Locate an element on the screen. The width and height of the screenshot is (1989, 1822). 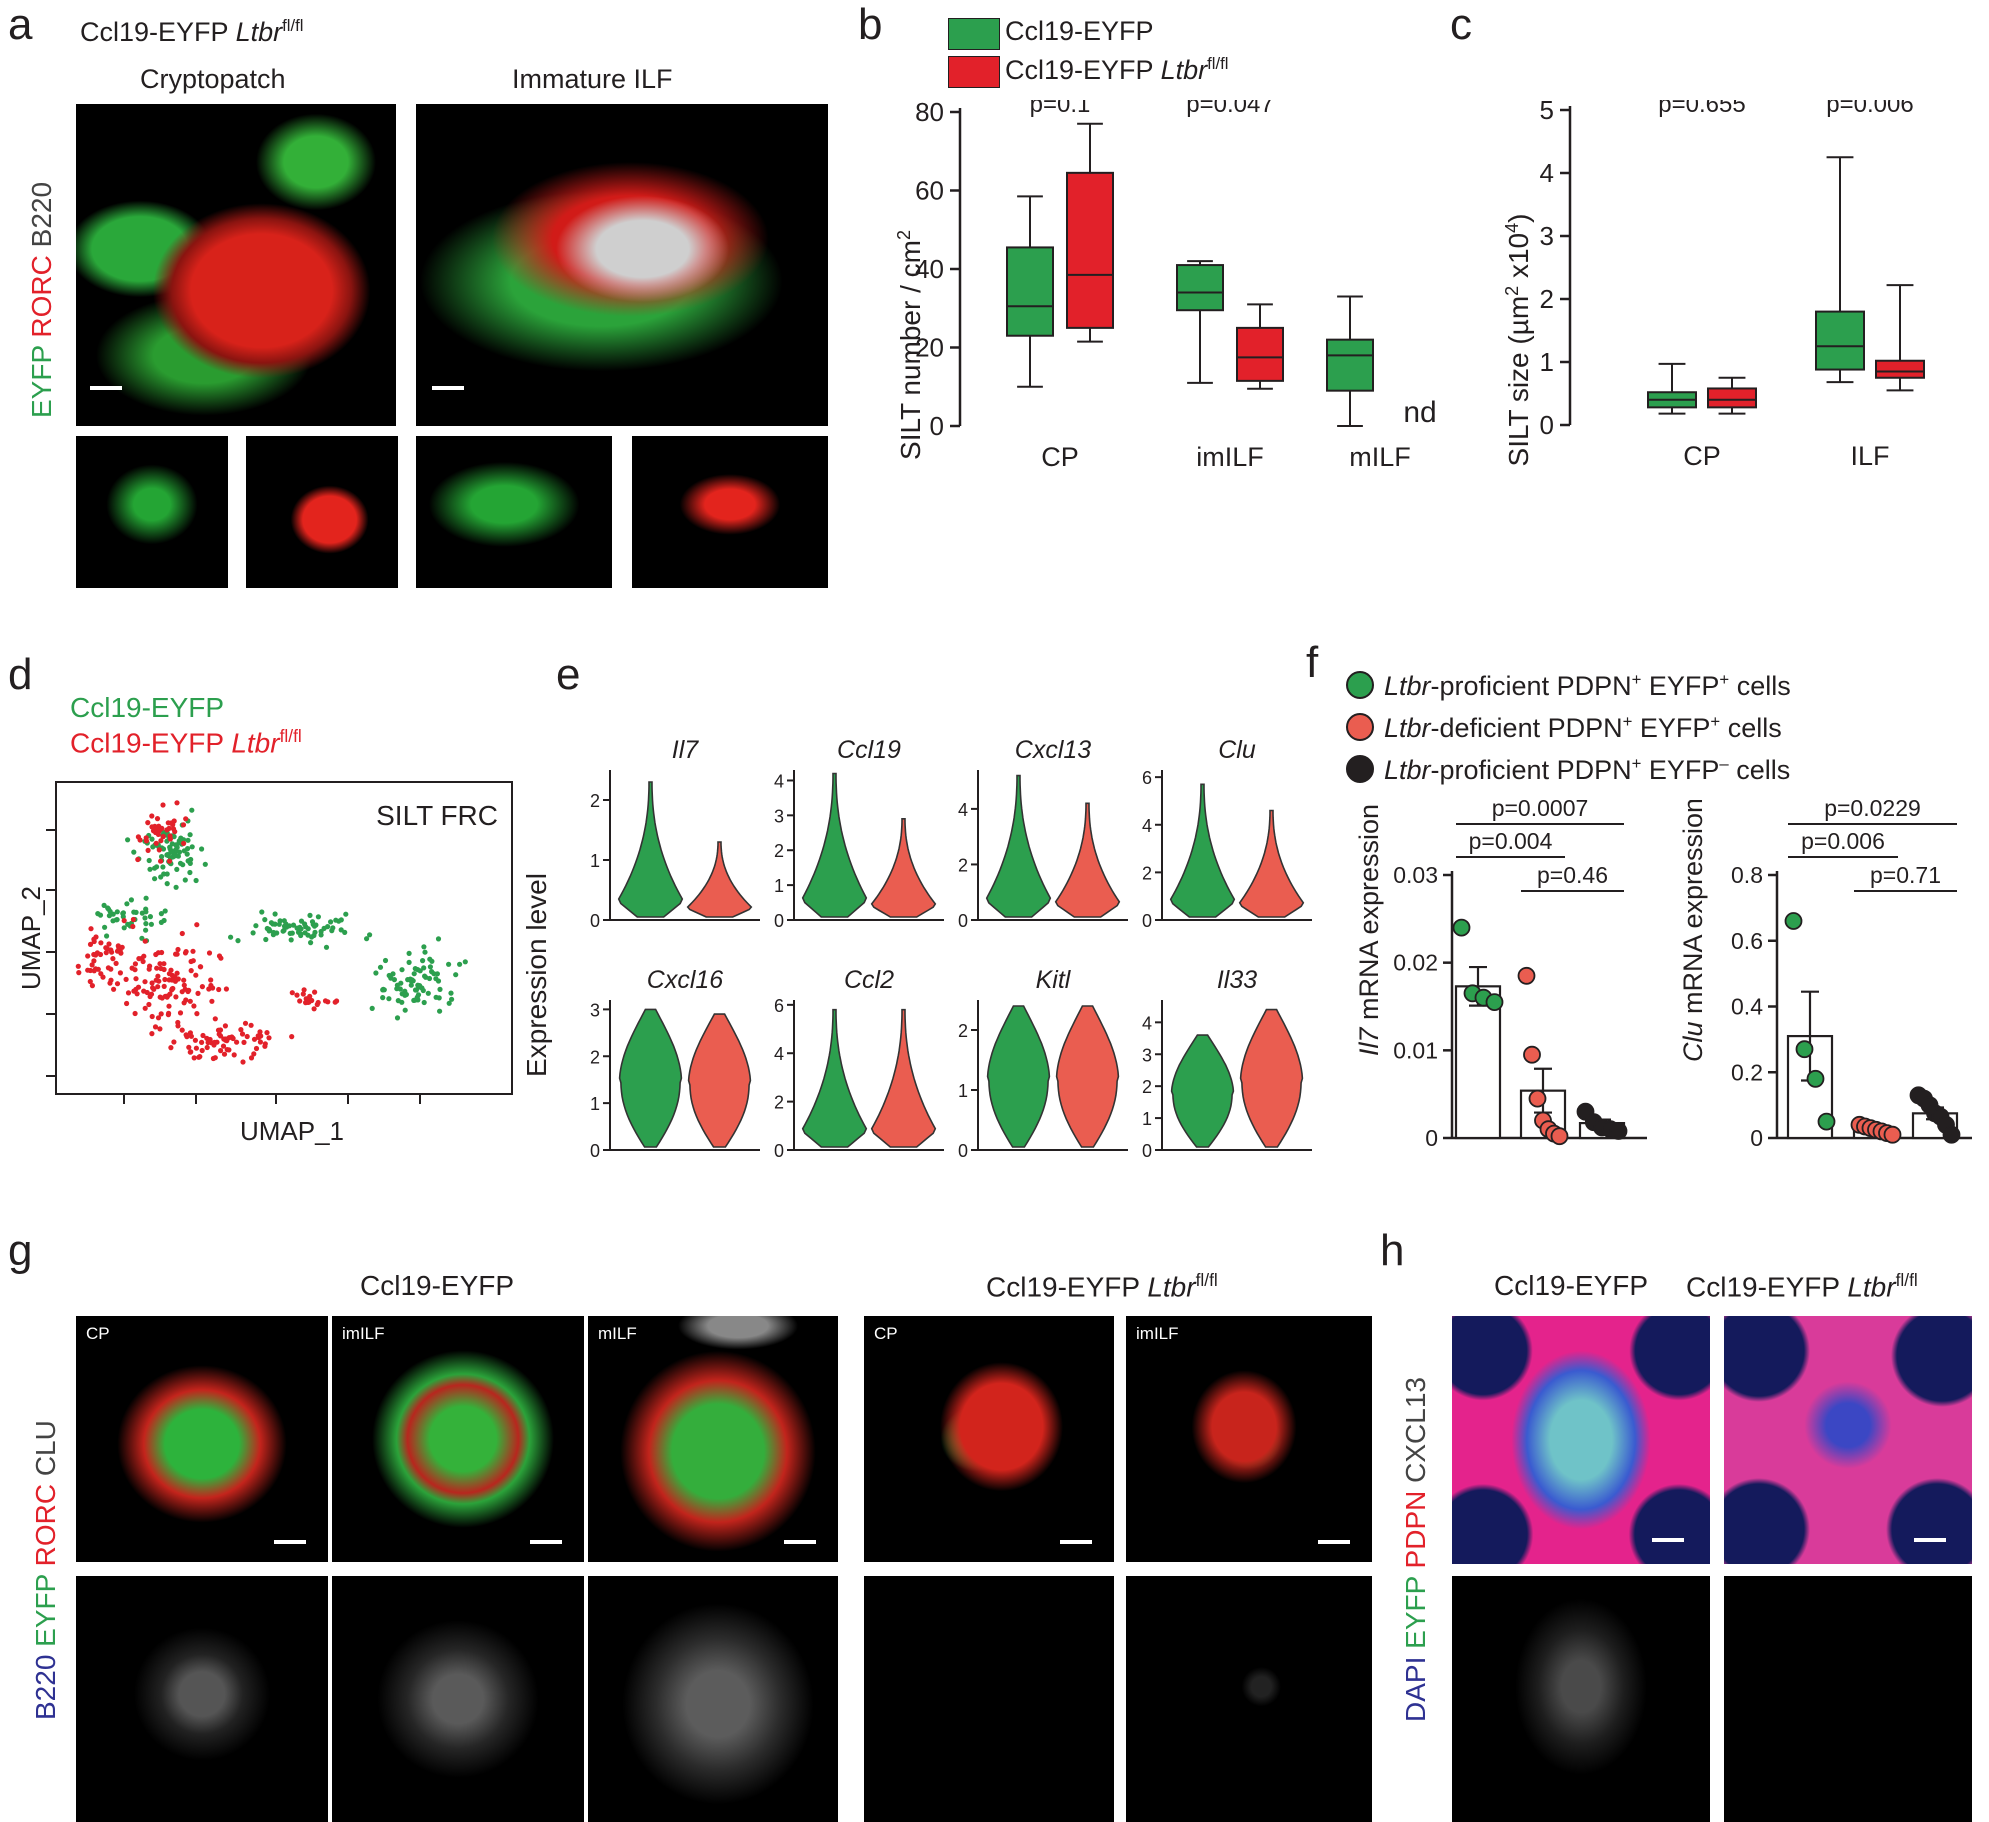
scale-bar is located at coordinates (546, 1542).